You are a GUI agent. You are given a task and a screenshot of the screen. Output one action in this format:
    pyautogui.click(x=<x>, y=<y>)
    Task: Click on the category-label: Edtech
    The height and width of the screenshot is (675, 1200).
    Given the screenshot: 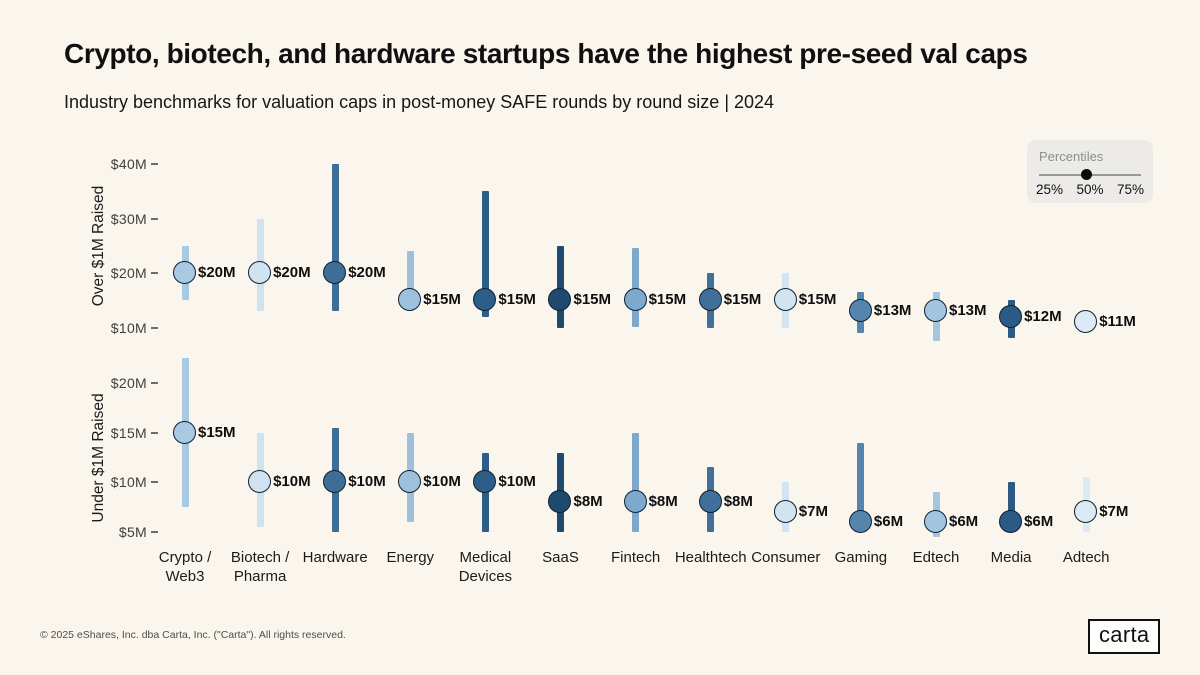 What is the action you would take?
    pyautogui.click(x=936, y=557)
    